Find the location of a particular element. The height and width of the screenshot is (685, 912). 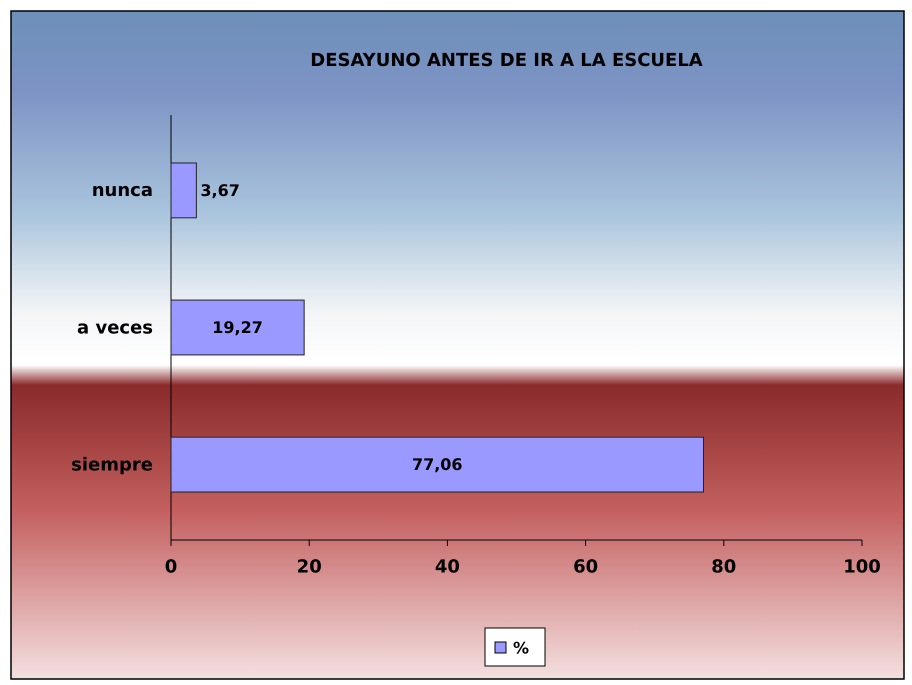

y-tick-label: siempre is located at coordinates (112, 465).